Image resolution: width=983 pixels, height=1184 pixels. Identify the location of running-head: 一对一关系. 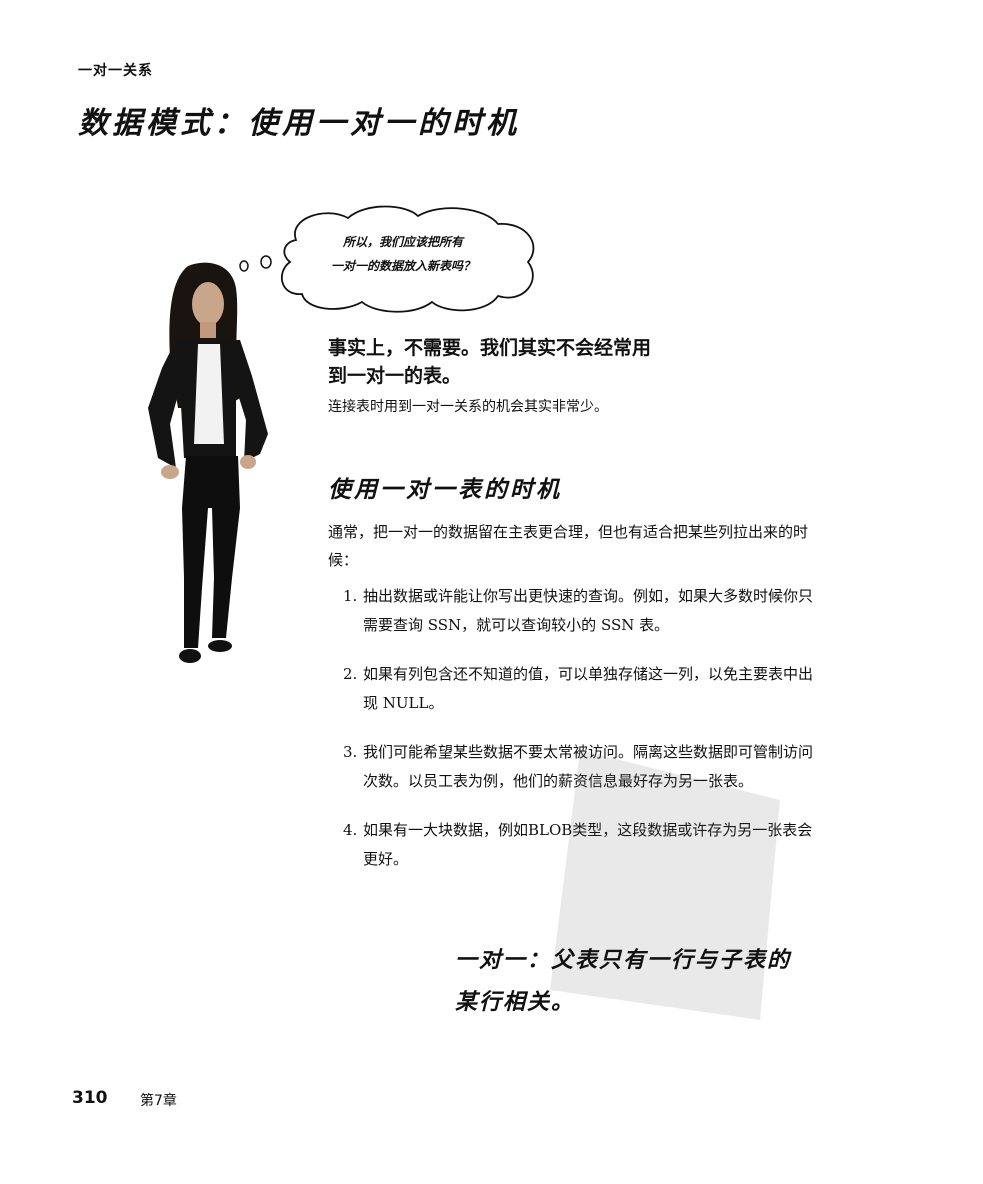
(115, 71).